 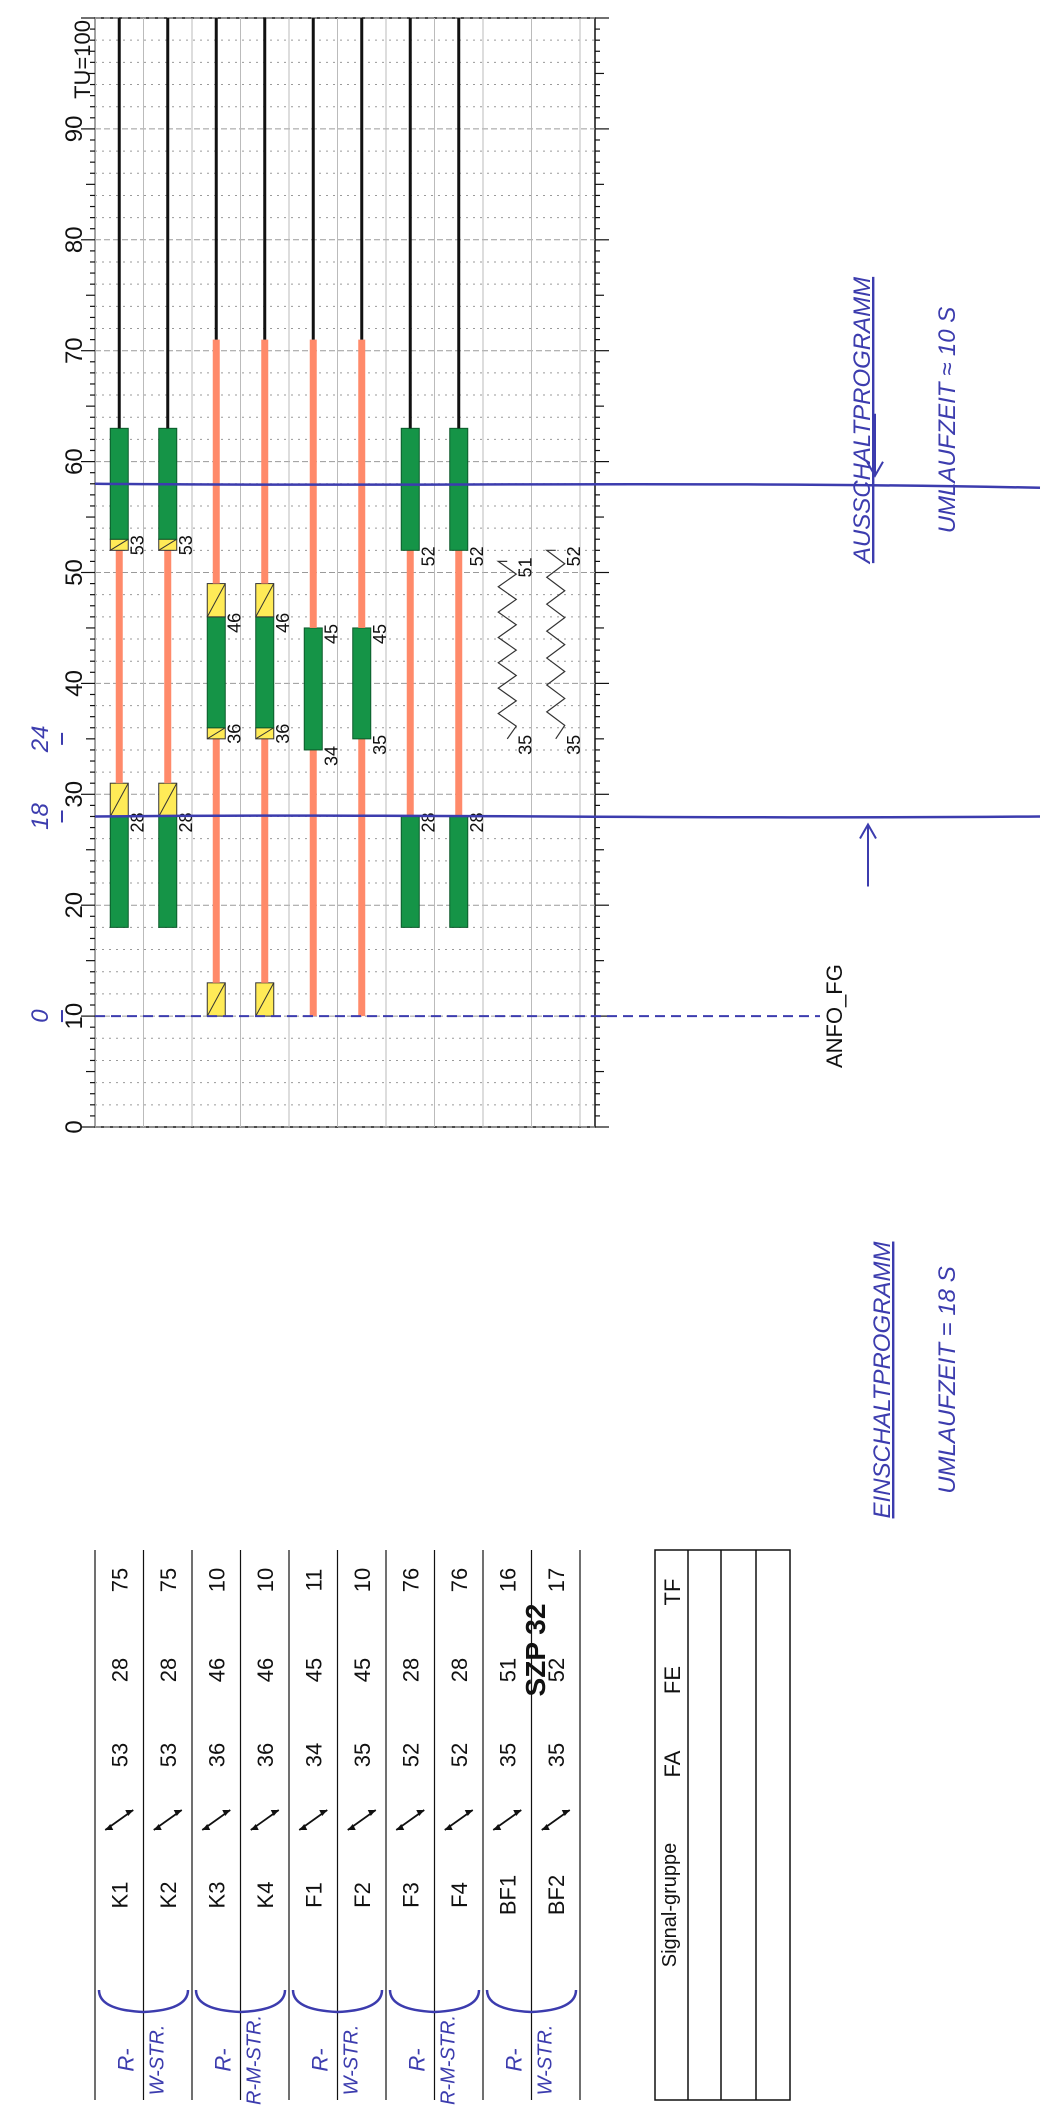 I want to click on time-label: 46, so click(x=234, y=623).